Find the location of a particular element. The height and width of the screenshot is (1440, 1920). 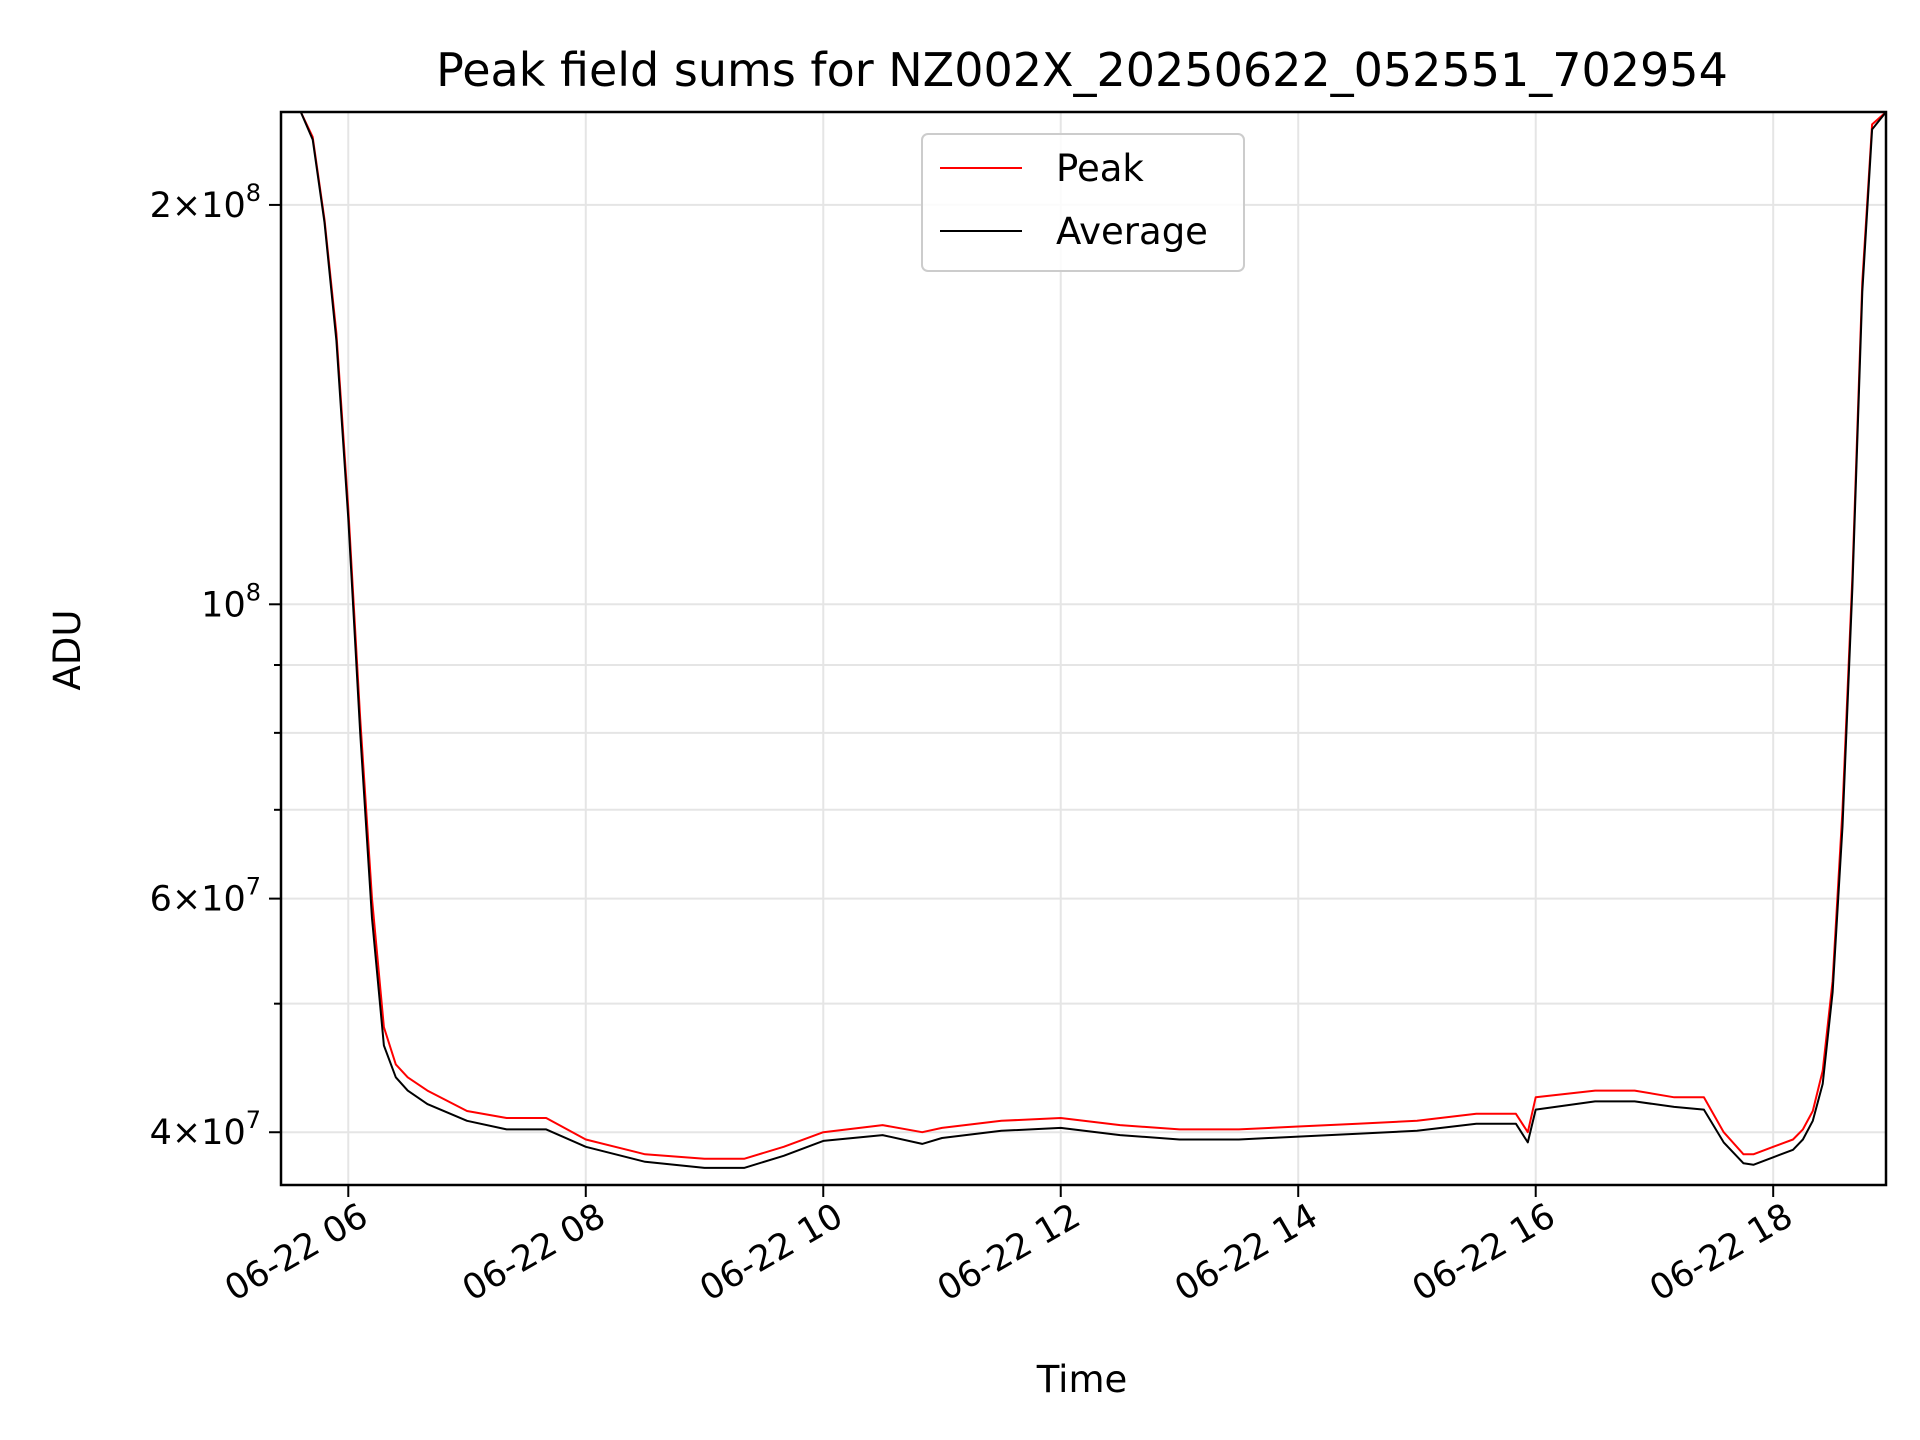

y-axis: 4×107 6×107 108 2×108 is located at coordinates (215, 666).